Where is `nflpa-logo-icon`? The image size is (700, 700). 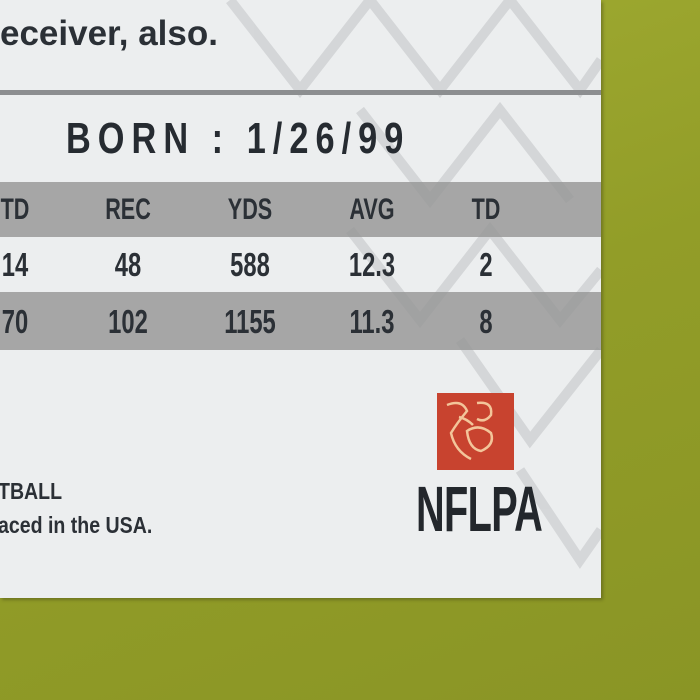 nflpa-logo-icon is located at coordinates (475, 431).